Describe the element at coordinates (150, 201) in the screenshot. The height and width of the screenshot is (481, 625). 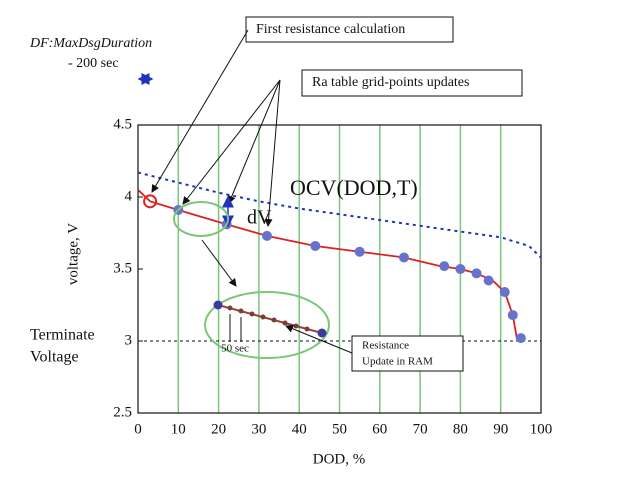
I see `first-calc-point` at that location.